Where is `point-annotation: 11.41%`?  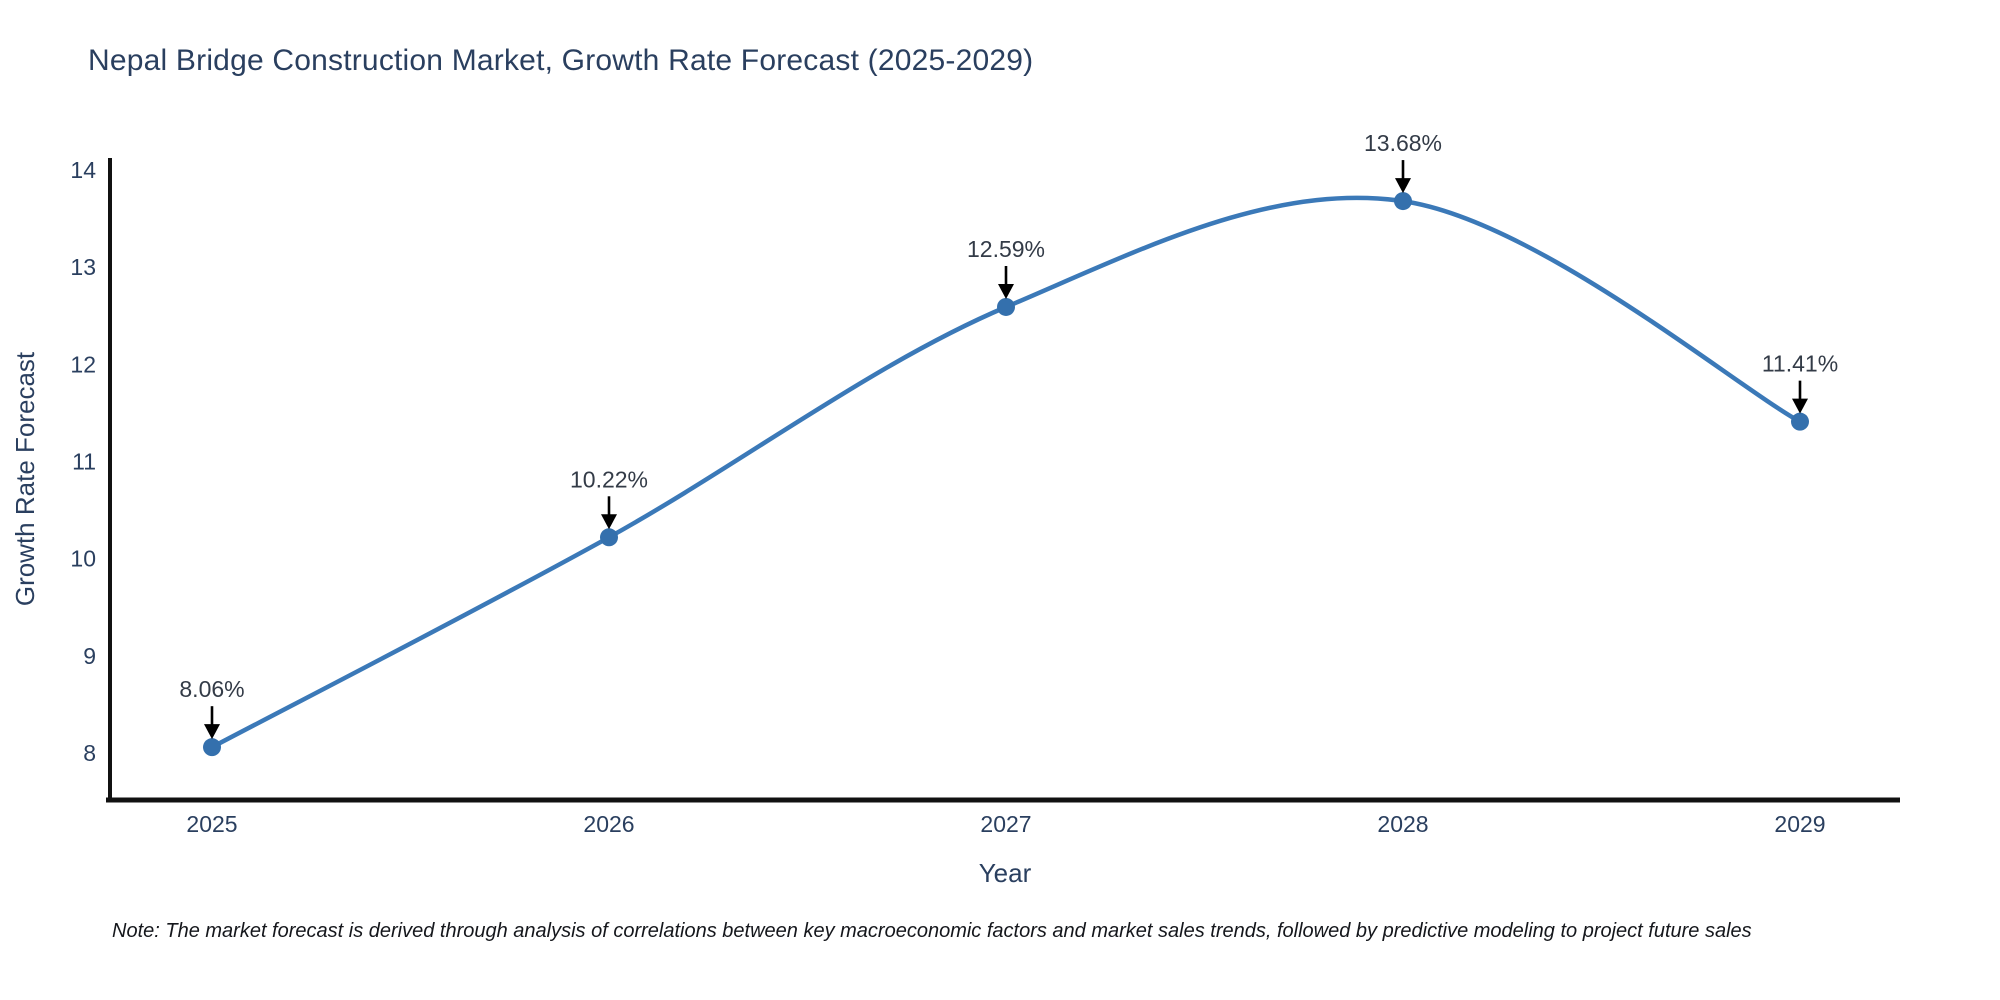
point-annotation: 11.41% is located at coordinates (1800, 382).